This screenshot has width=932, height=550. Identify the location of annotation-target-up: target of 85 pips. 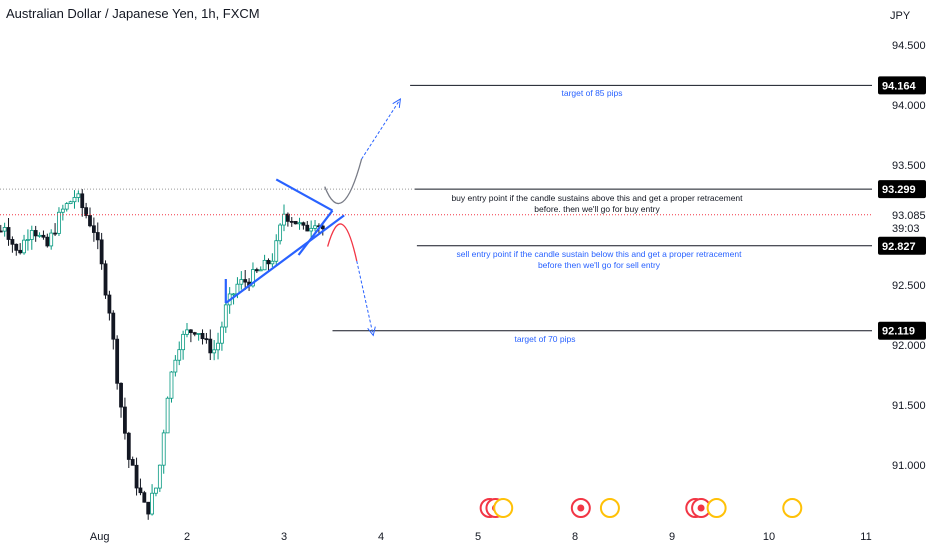
(592, 93).